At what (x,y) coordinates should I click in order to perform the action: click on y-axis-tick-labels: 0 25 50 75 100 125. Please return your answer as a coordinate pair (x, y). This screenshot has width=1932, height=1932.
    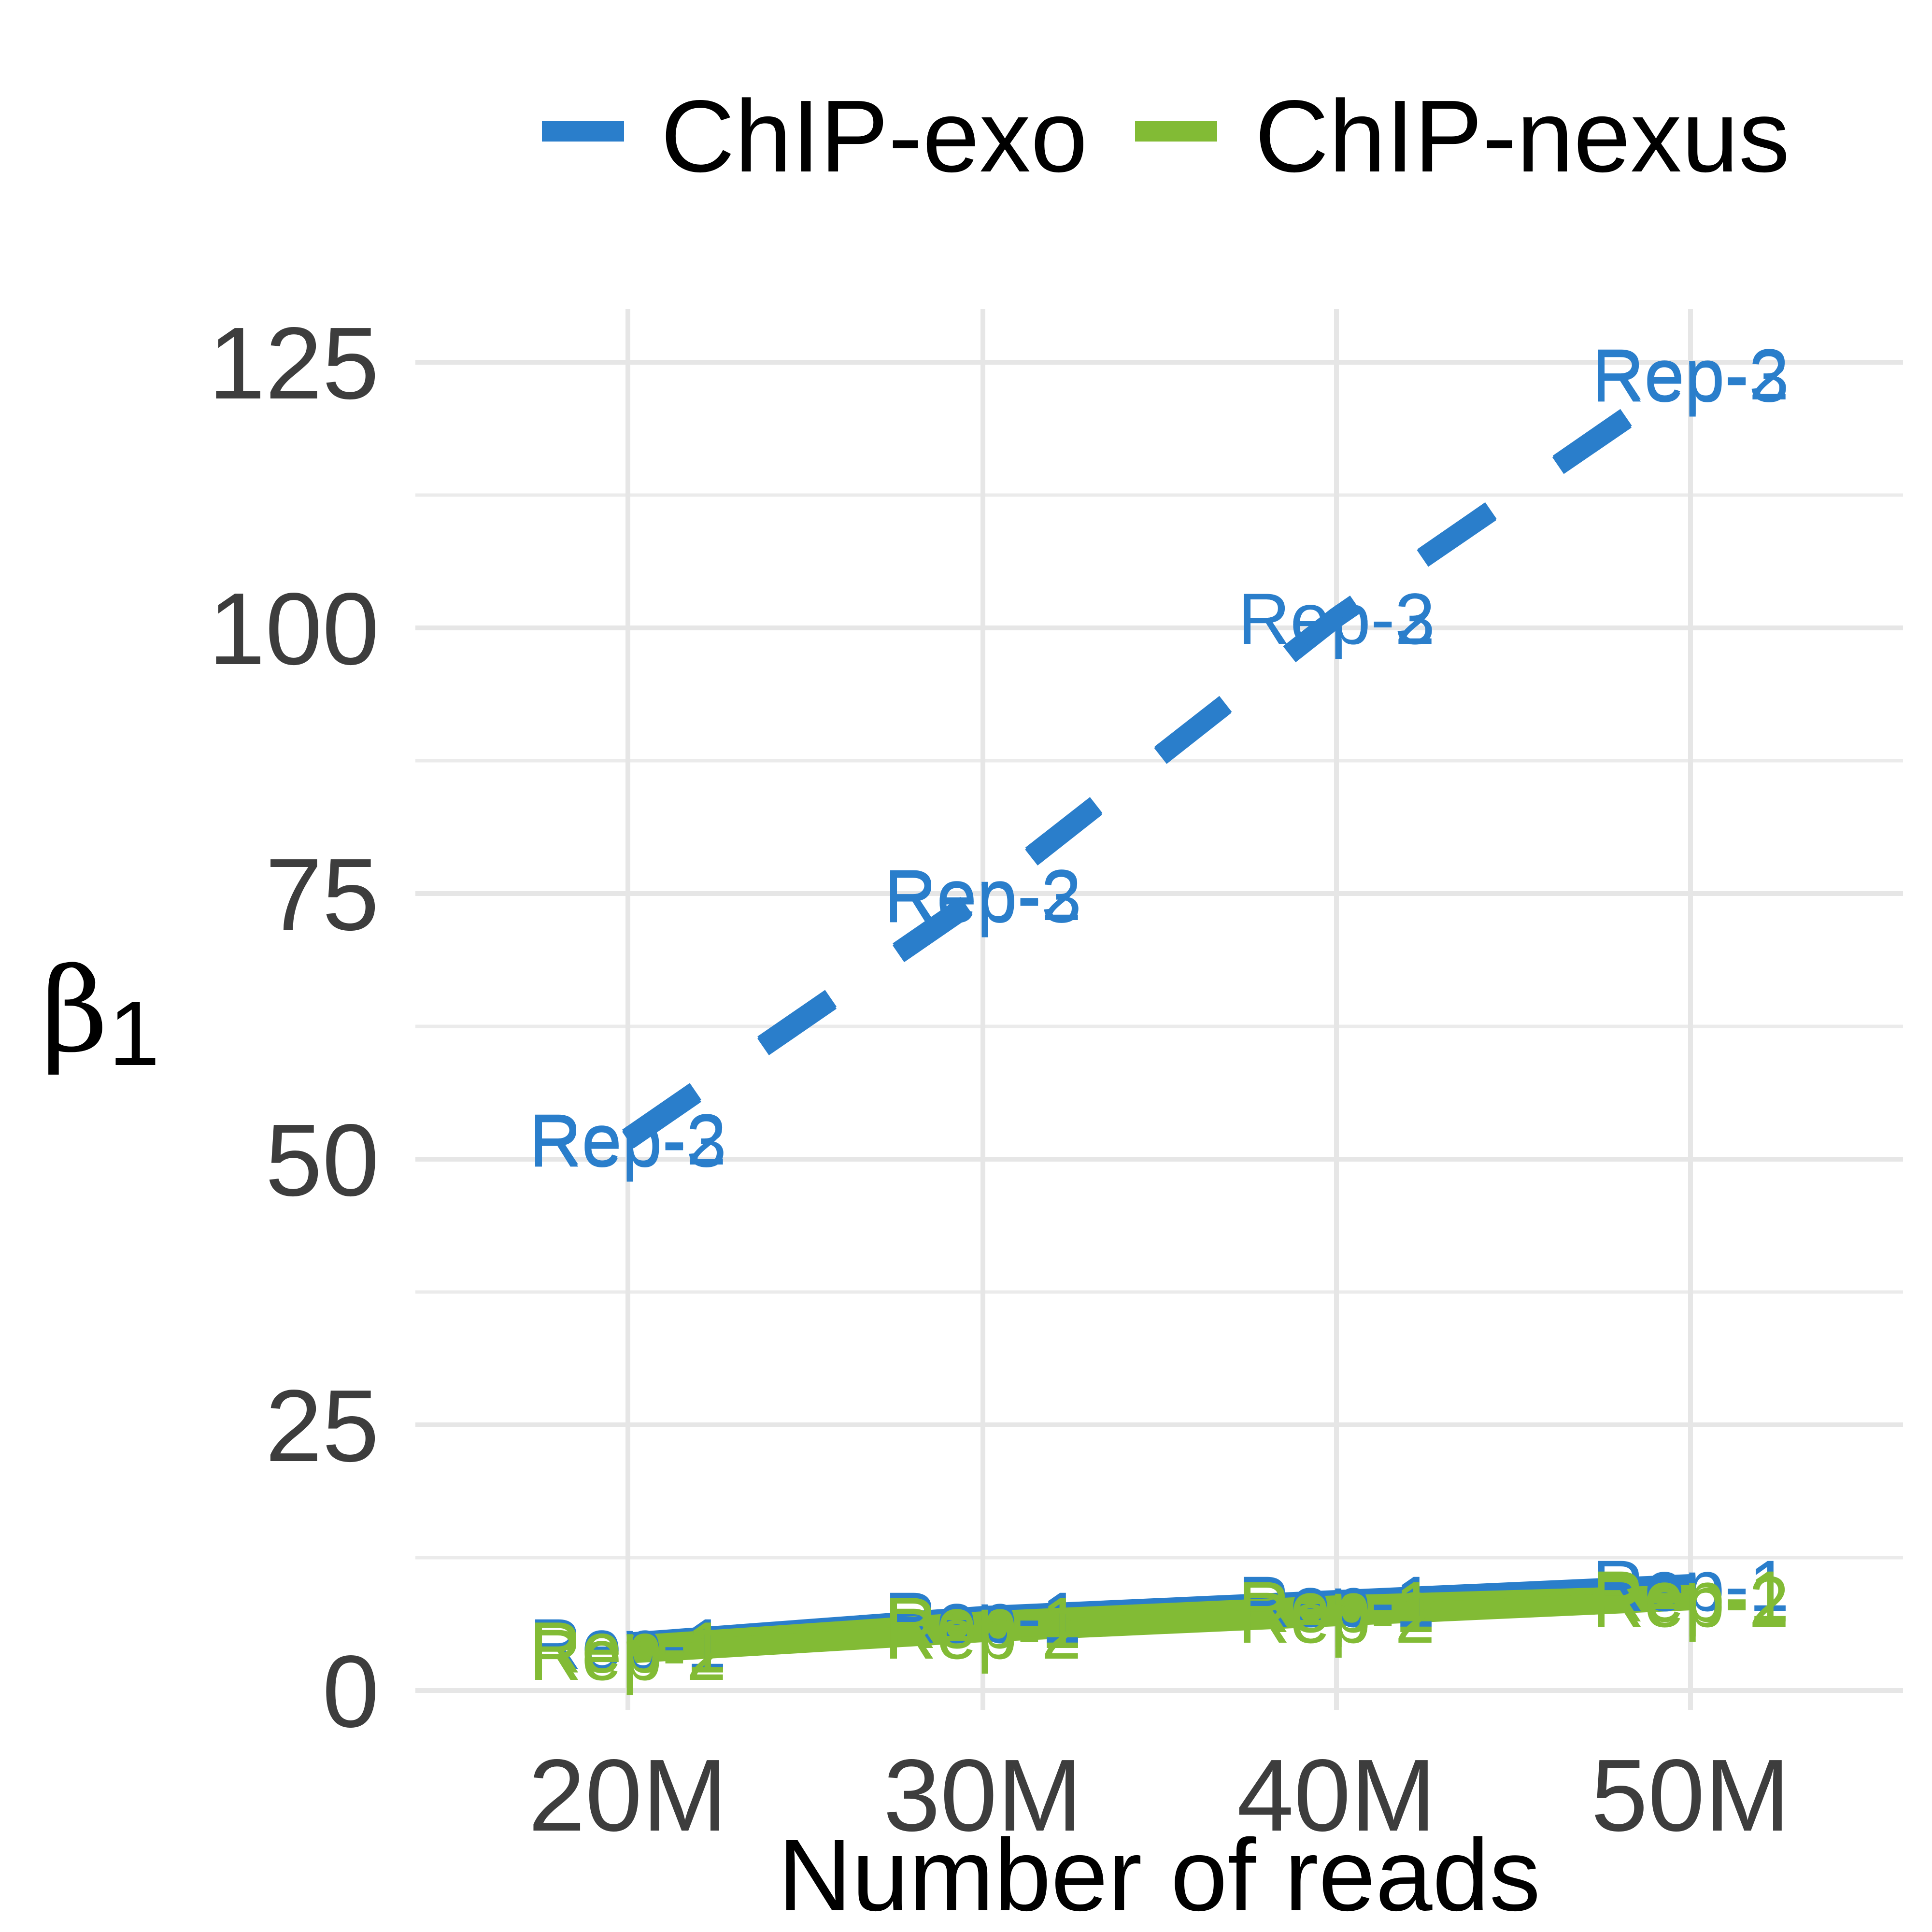
    Looking at the image, I should click on (293, 1027).